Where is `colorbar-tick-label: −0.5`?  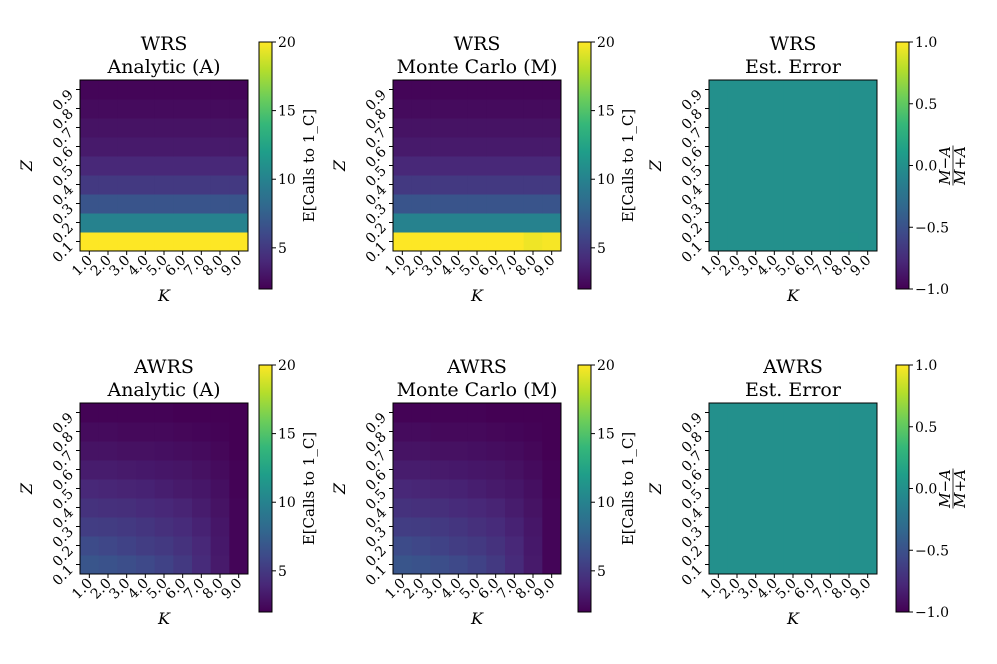
colorbar-tick-label: −0.5 is located at coordinates (932, 551).